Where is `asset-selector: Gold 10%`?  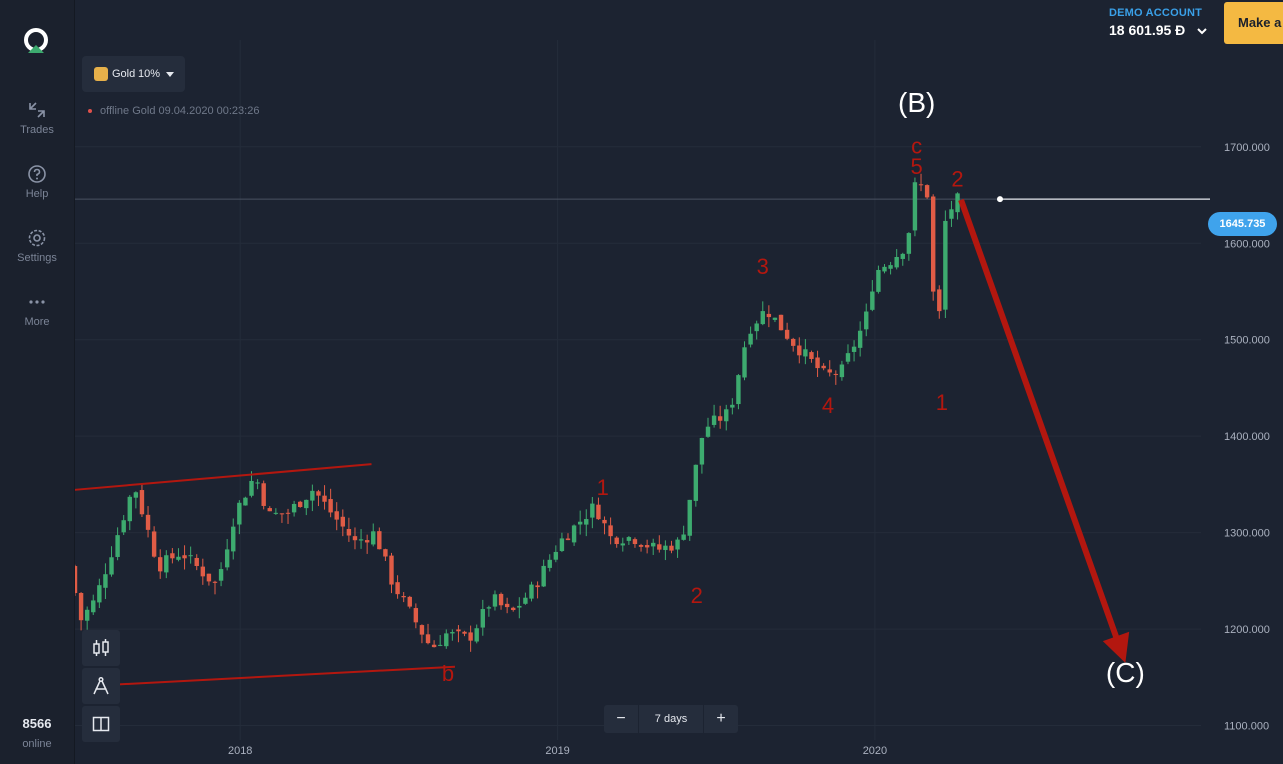 asset-selector: Gold 10% is located at coordinates (133, 74).